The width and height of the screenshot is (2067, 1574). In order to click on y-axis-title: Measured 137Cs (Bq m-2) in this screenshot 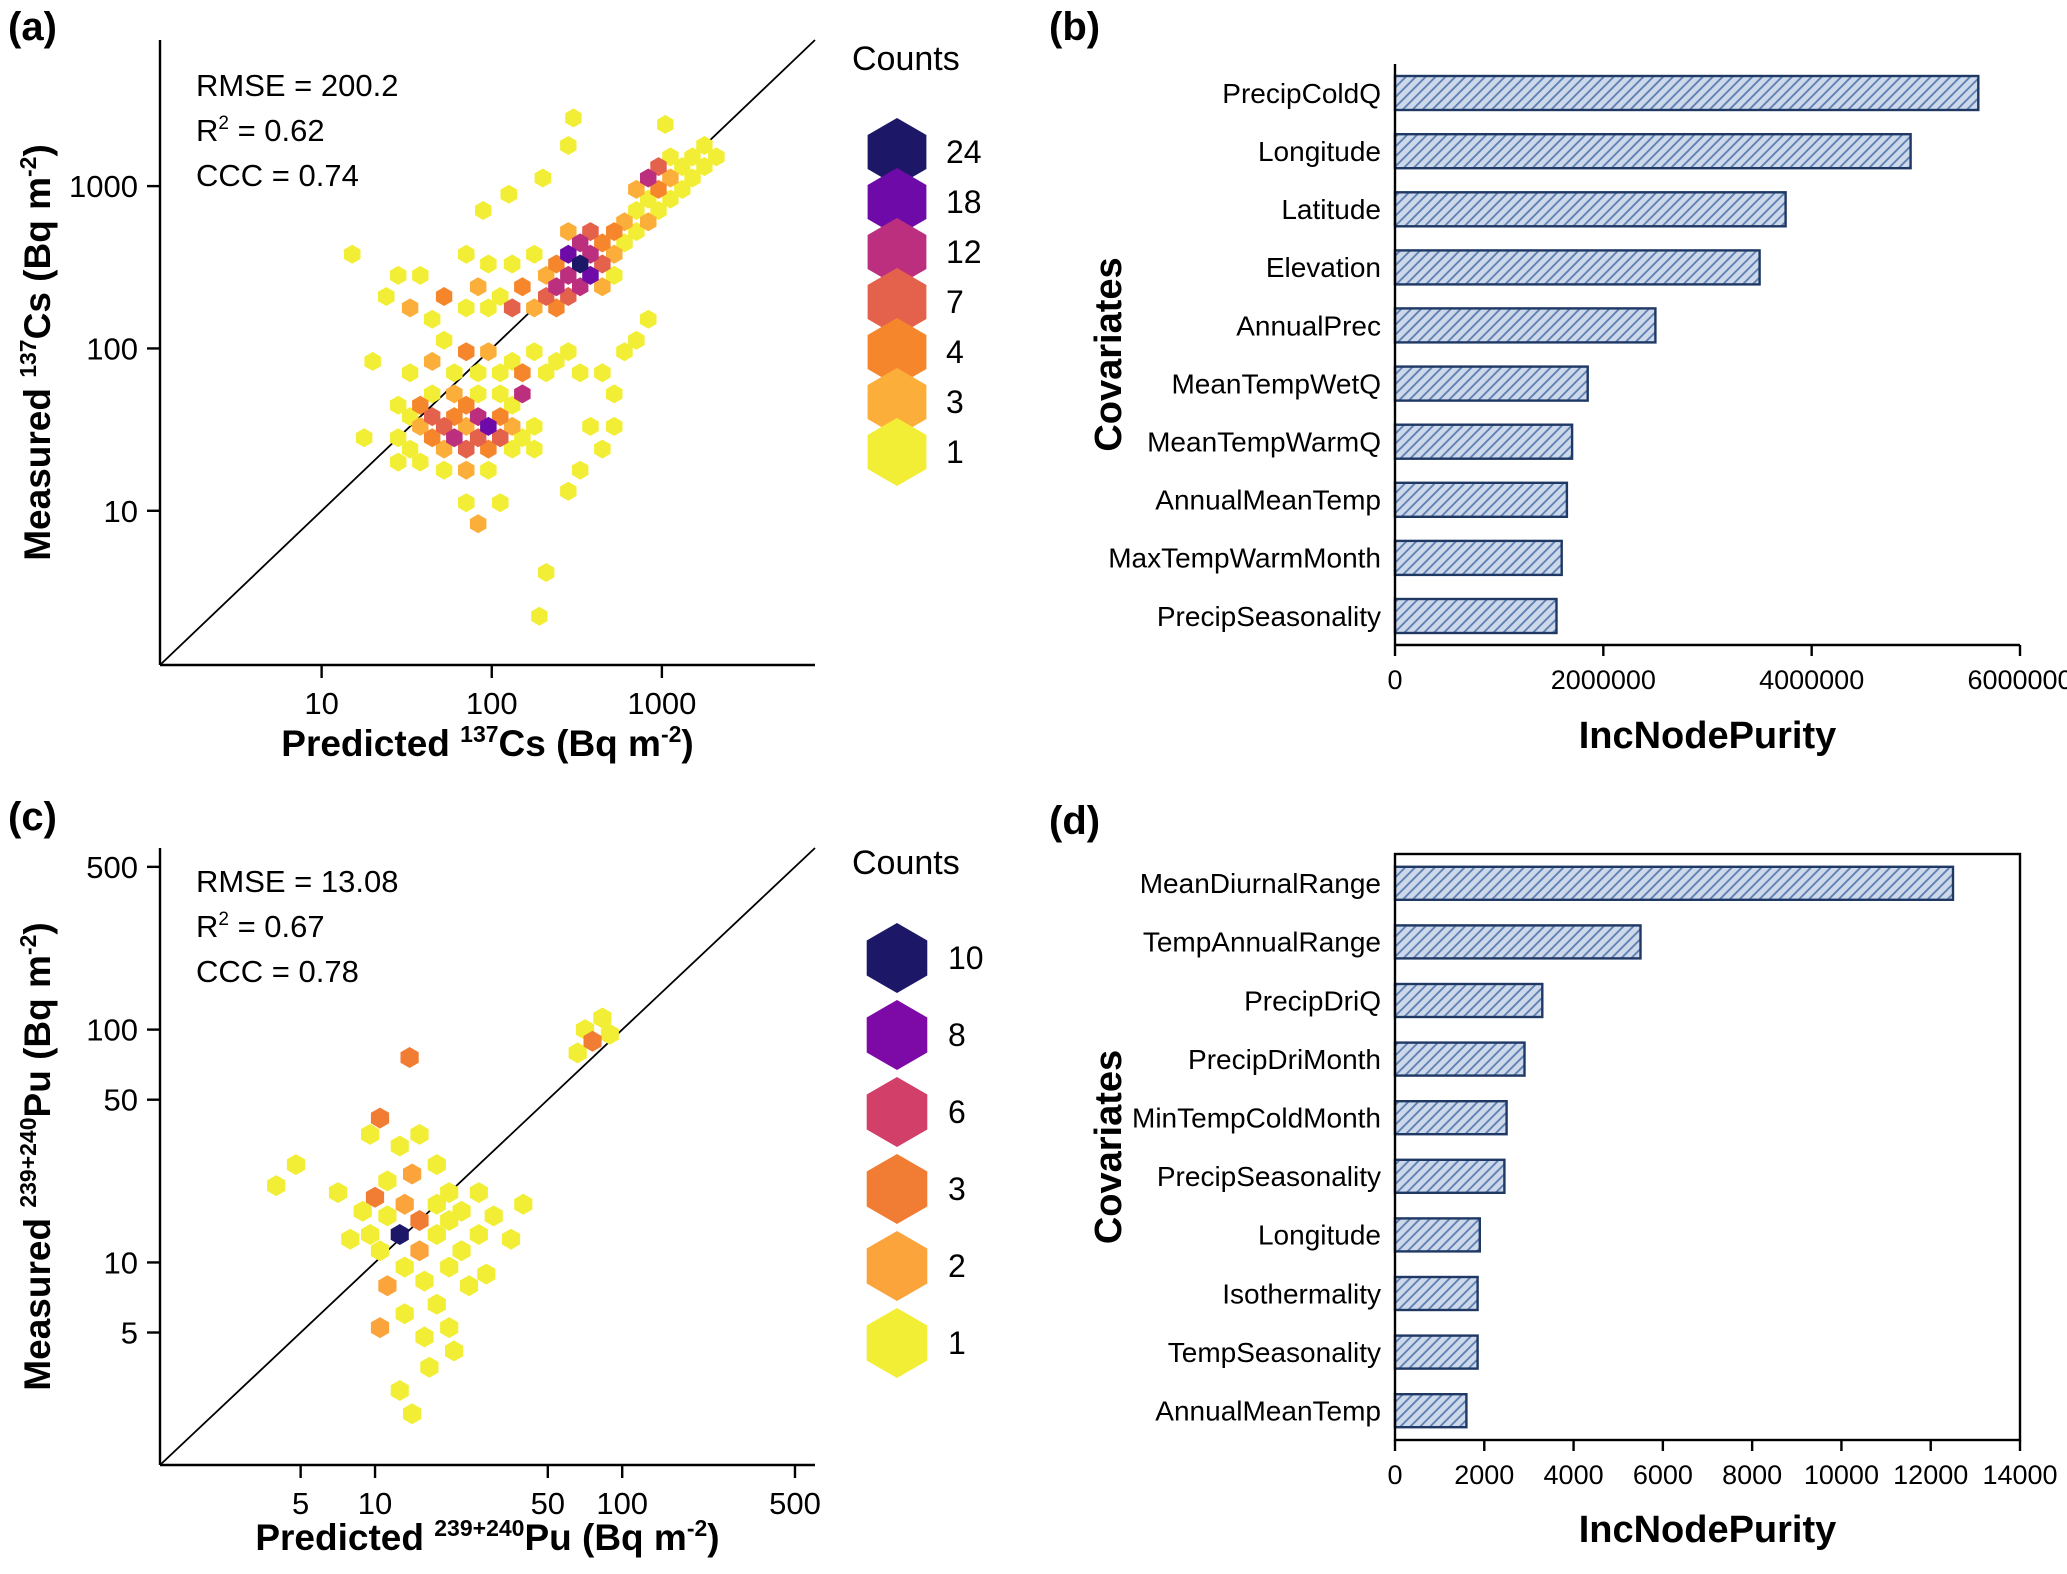, I will do `click(36, 352)`.